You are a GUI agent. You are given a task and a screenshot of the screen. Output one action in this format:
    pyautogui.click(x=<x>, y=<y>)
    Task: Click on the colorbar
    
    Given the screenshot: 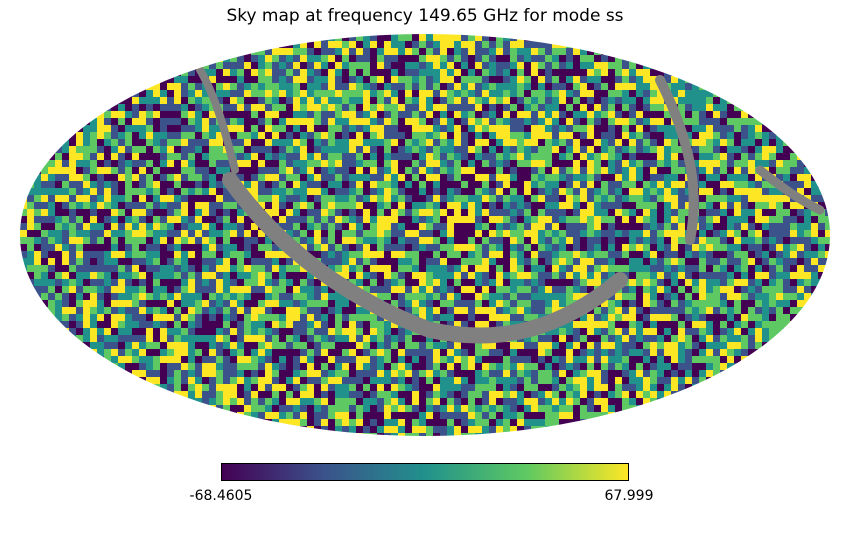 What is the action you would take?
    pyautogui.click(x=425, y=472)
    